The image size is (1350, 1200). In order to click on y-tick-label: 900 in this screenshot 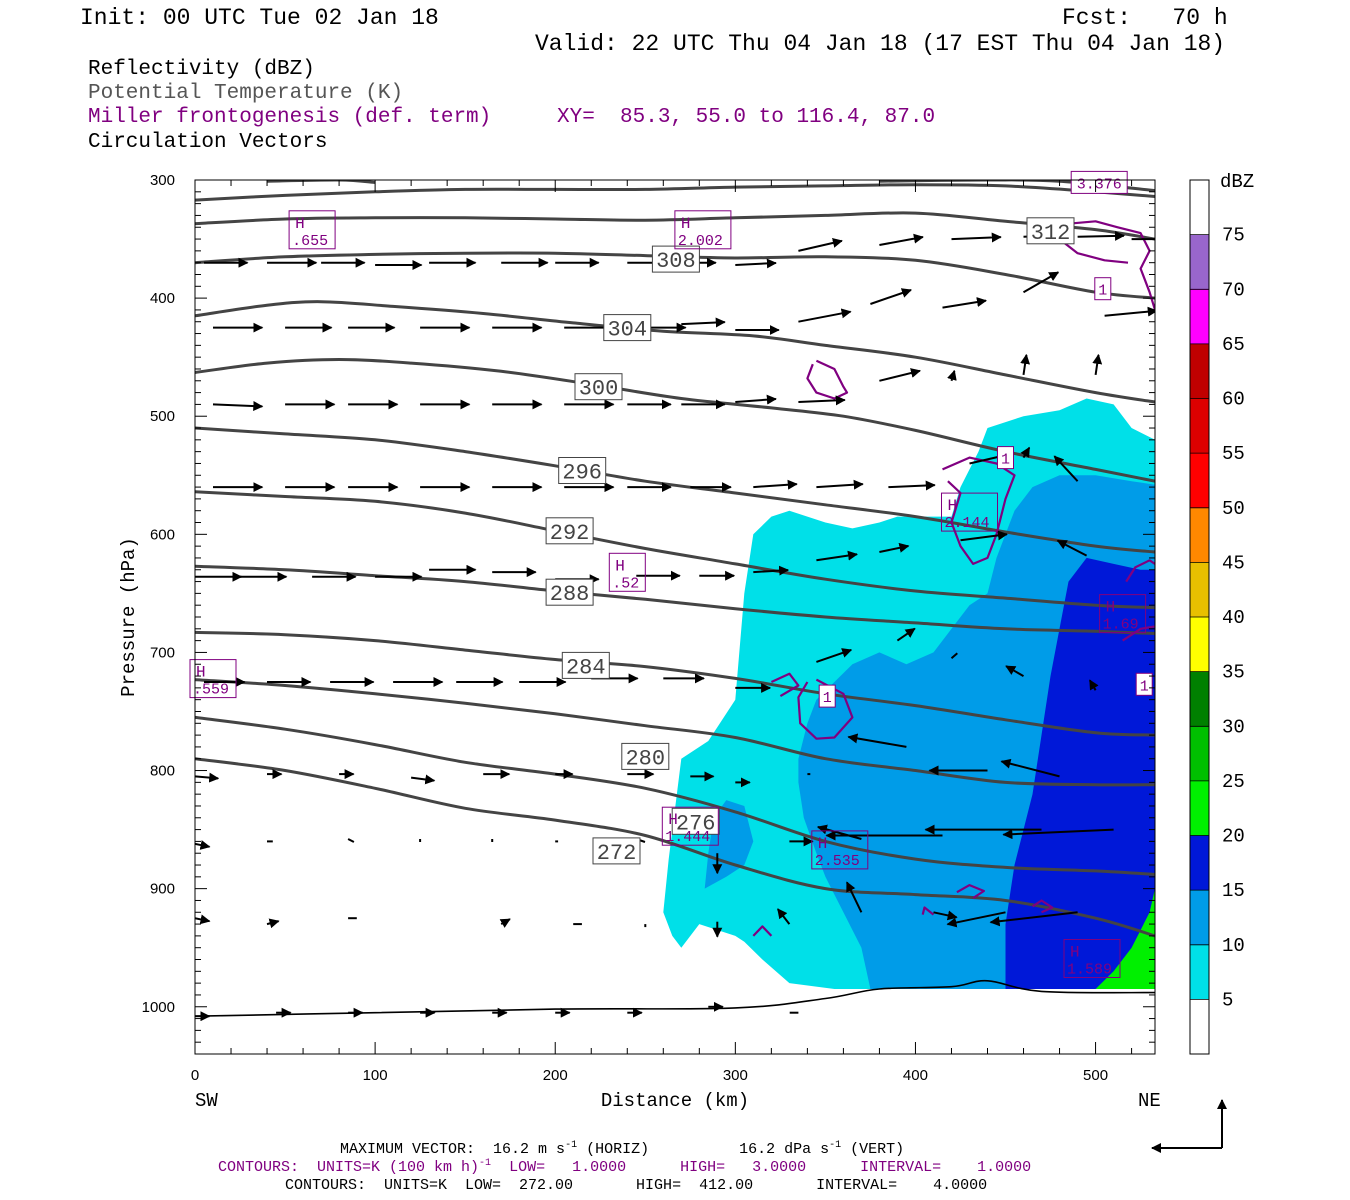, I will do `click(162, 889)`.